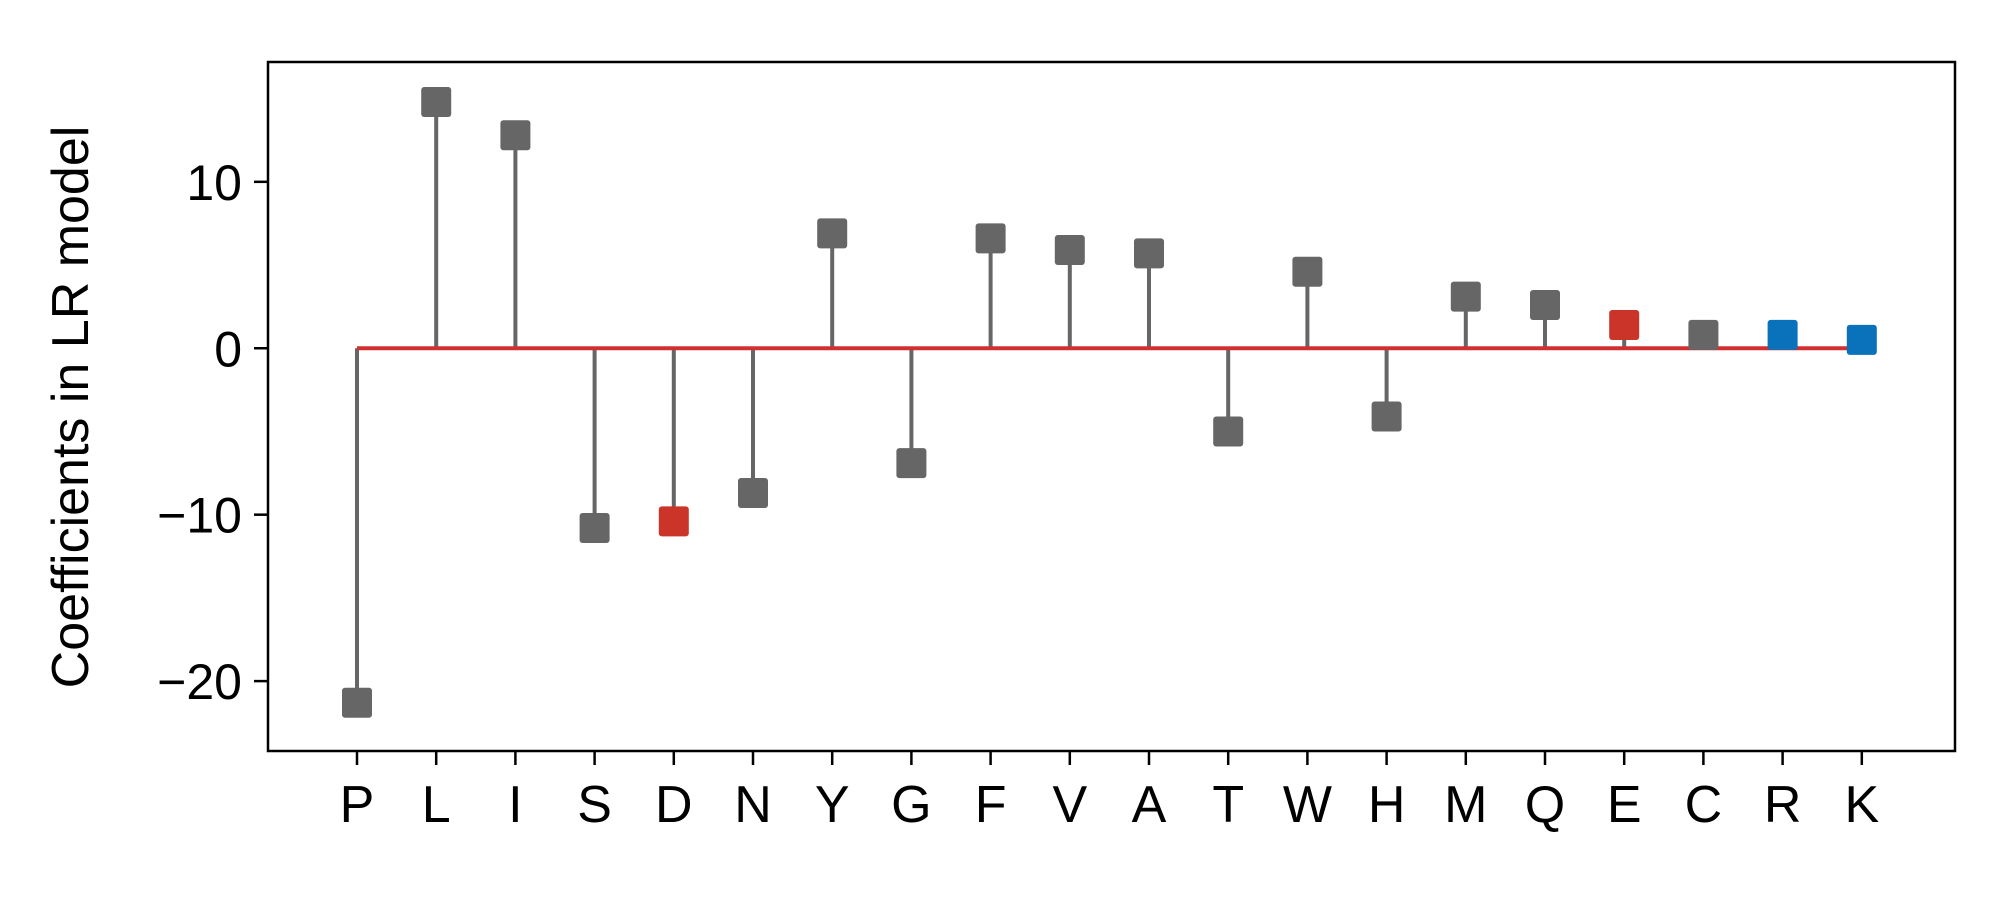  Describe the element at coordinates (1149, 253) in the screenshot. I see `marker-A` at that location.